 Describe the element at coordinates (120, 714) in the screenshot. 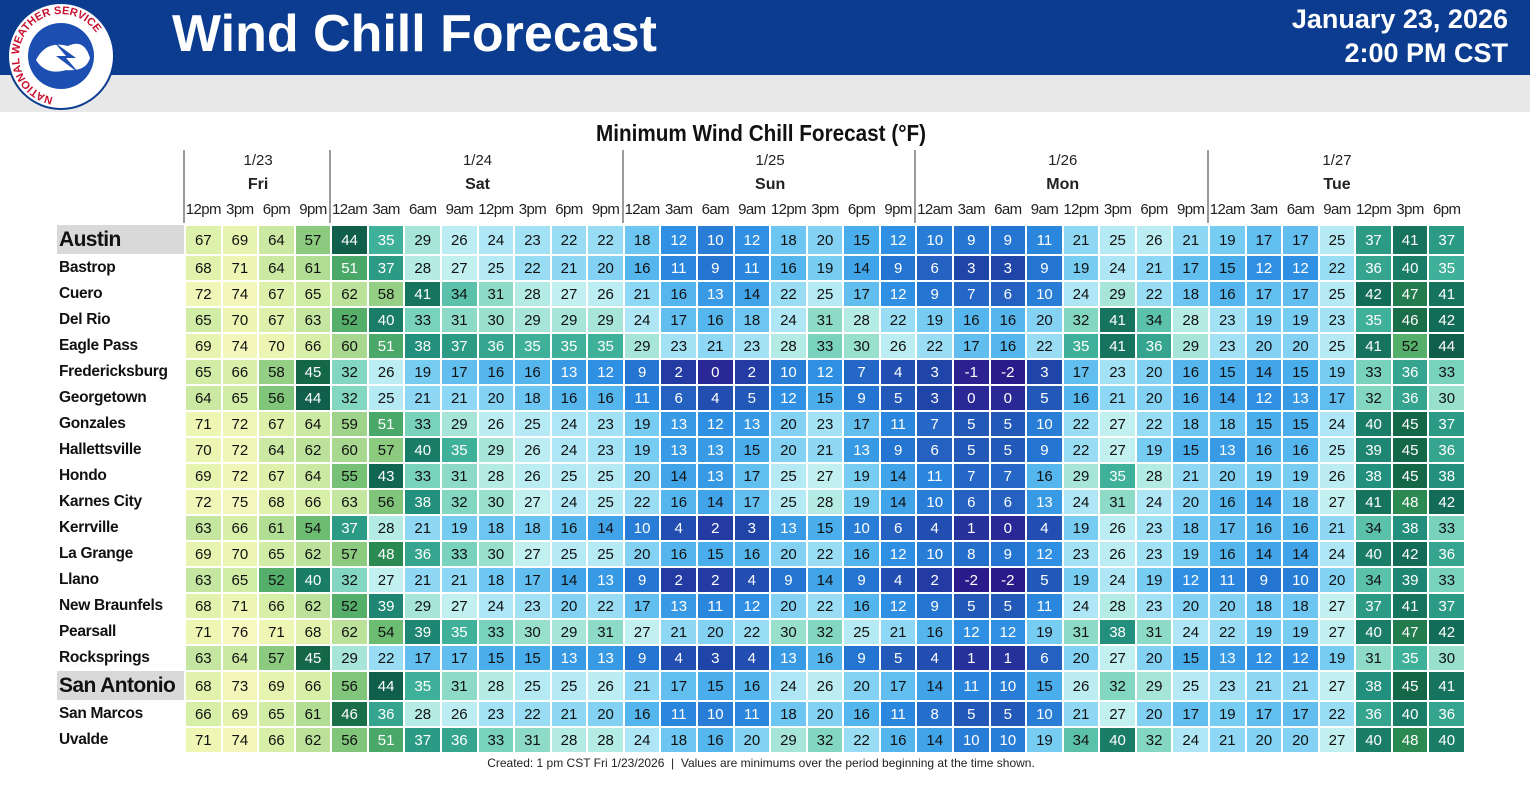

I see `city-name: San Marcos` at that location.